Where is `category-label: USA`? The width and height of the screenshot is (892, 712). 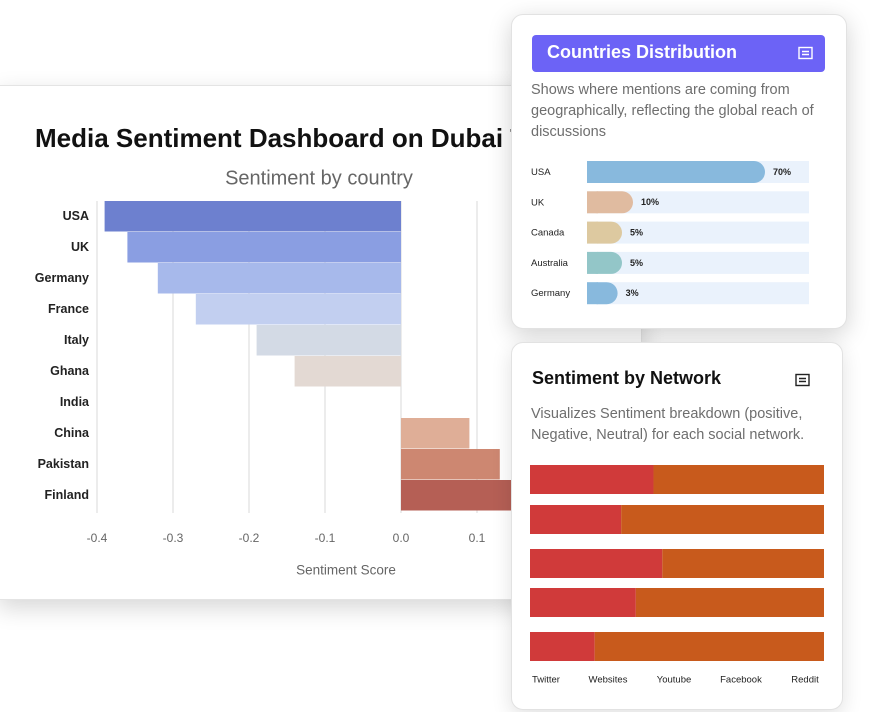
category-label: USA is located at coordinates (541, 172).